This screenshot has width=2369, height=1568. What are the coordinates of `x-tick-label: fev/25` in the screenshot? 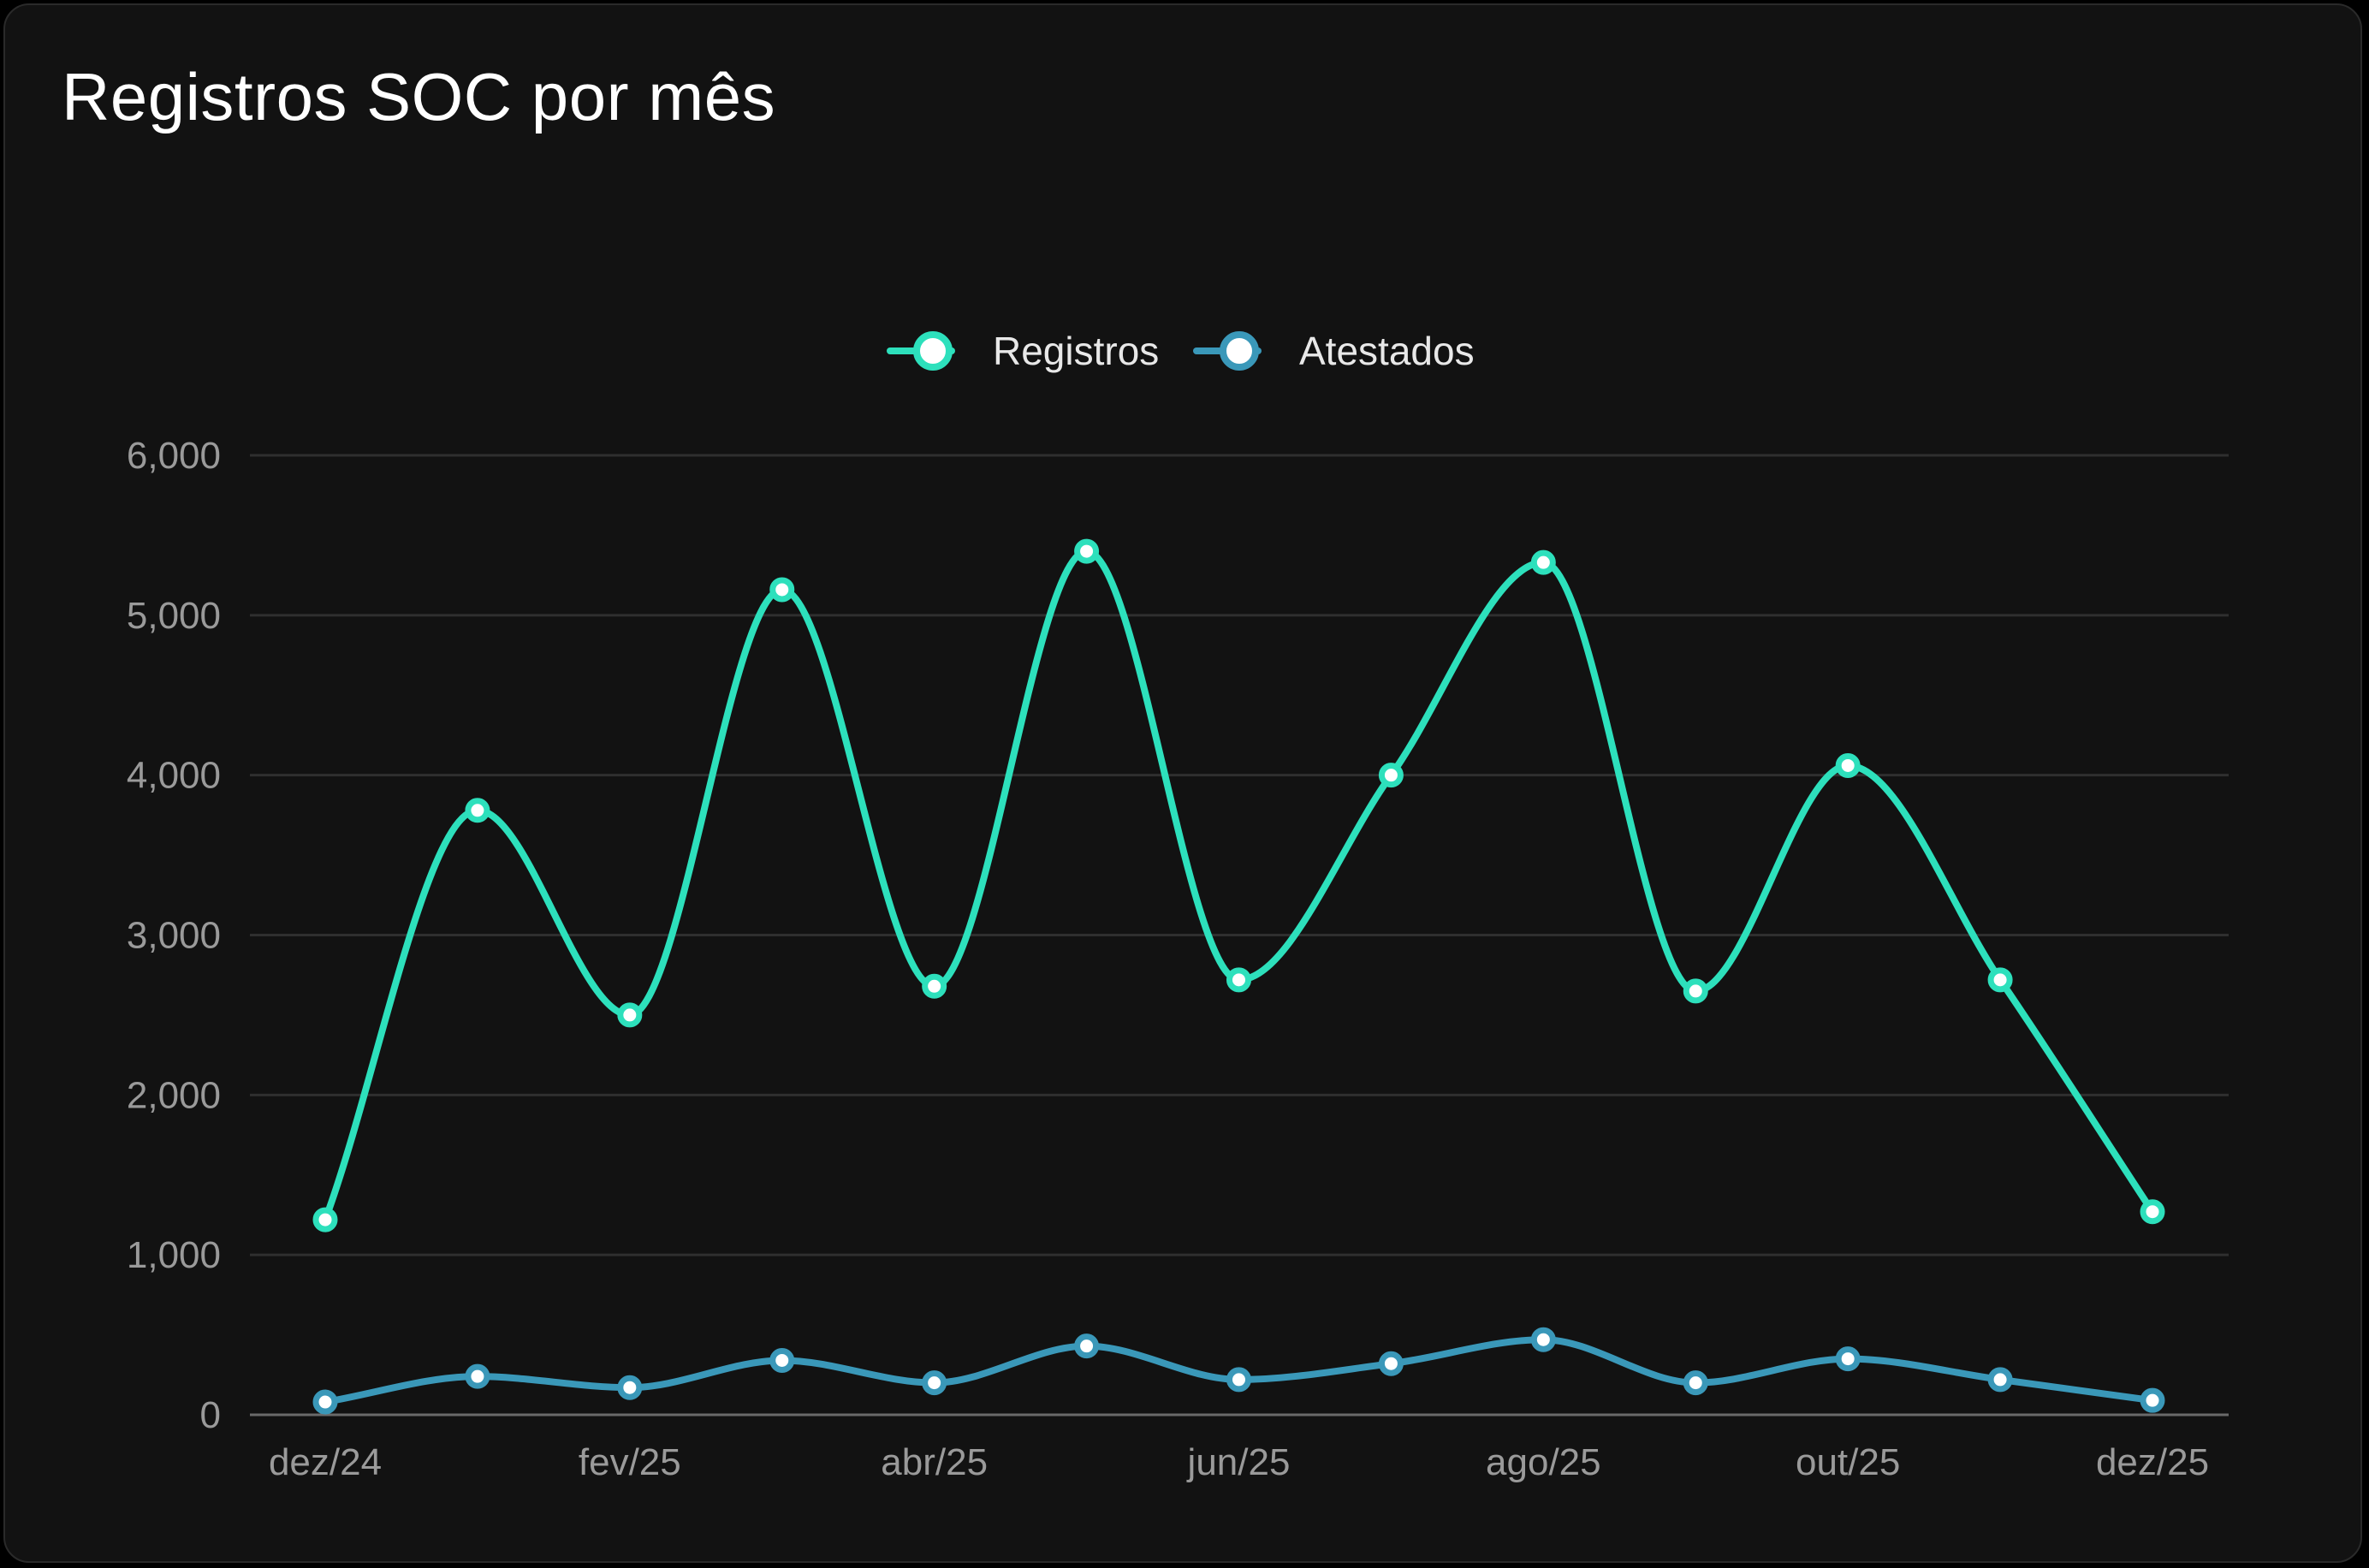 It's located at (630, 1462).